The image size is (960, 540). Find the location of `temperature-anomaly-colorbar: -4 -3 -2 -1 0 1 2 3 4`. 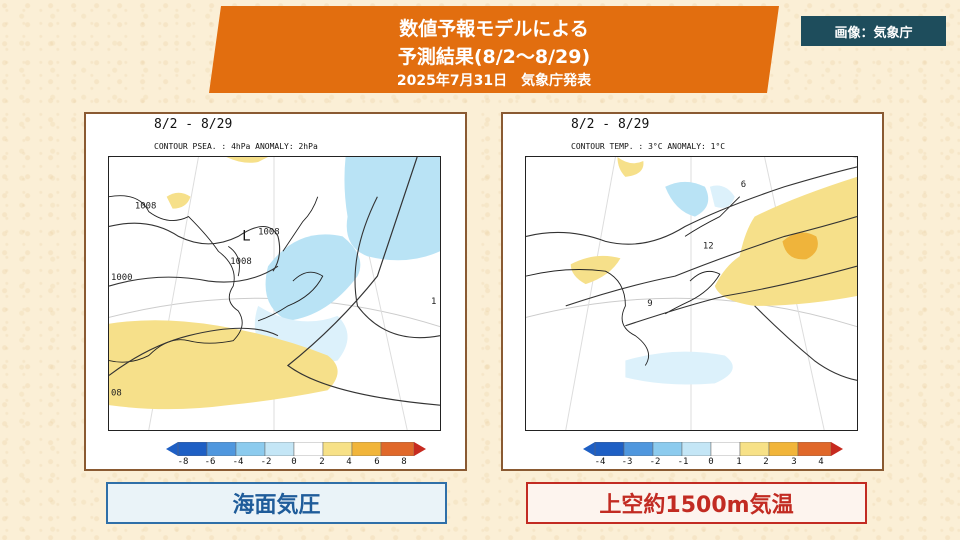

temperature-anomaly-colorbar: -4 -3 -2 -1 0 1 2 3 4 is located at coordinates (713, 456).